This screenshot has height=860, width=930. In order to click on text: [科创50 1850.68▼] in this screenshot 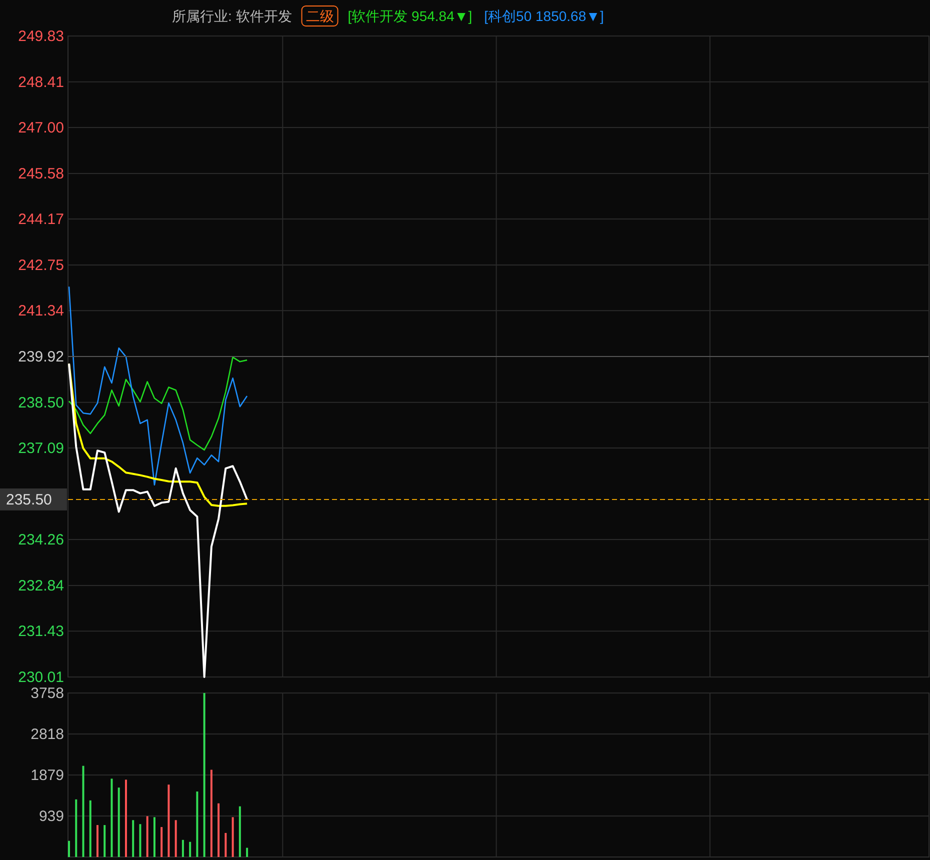, I will do `click(544, 16)`.